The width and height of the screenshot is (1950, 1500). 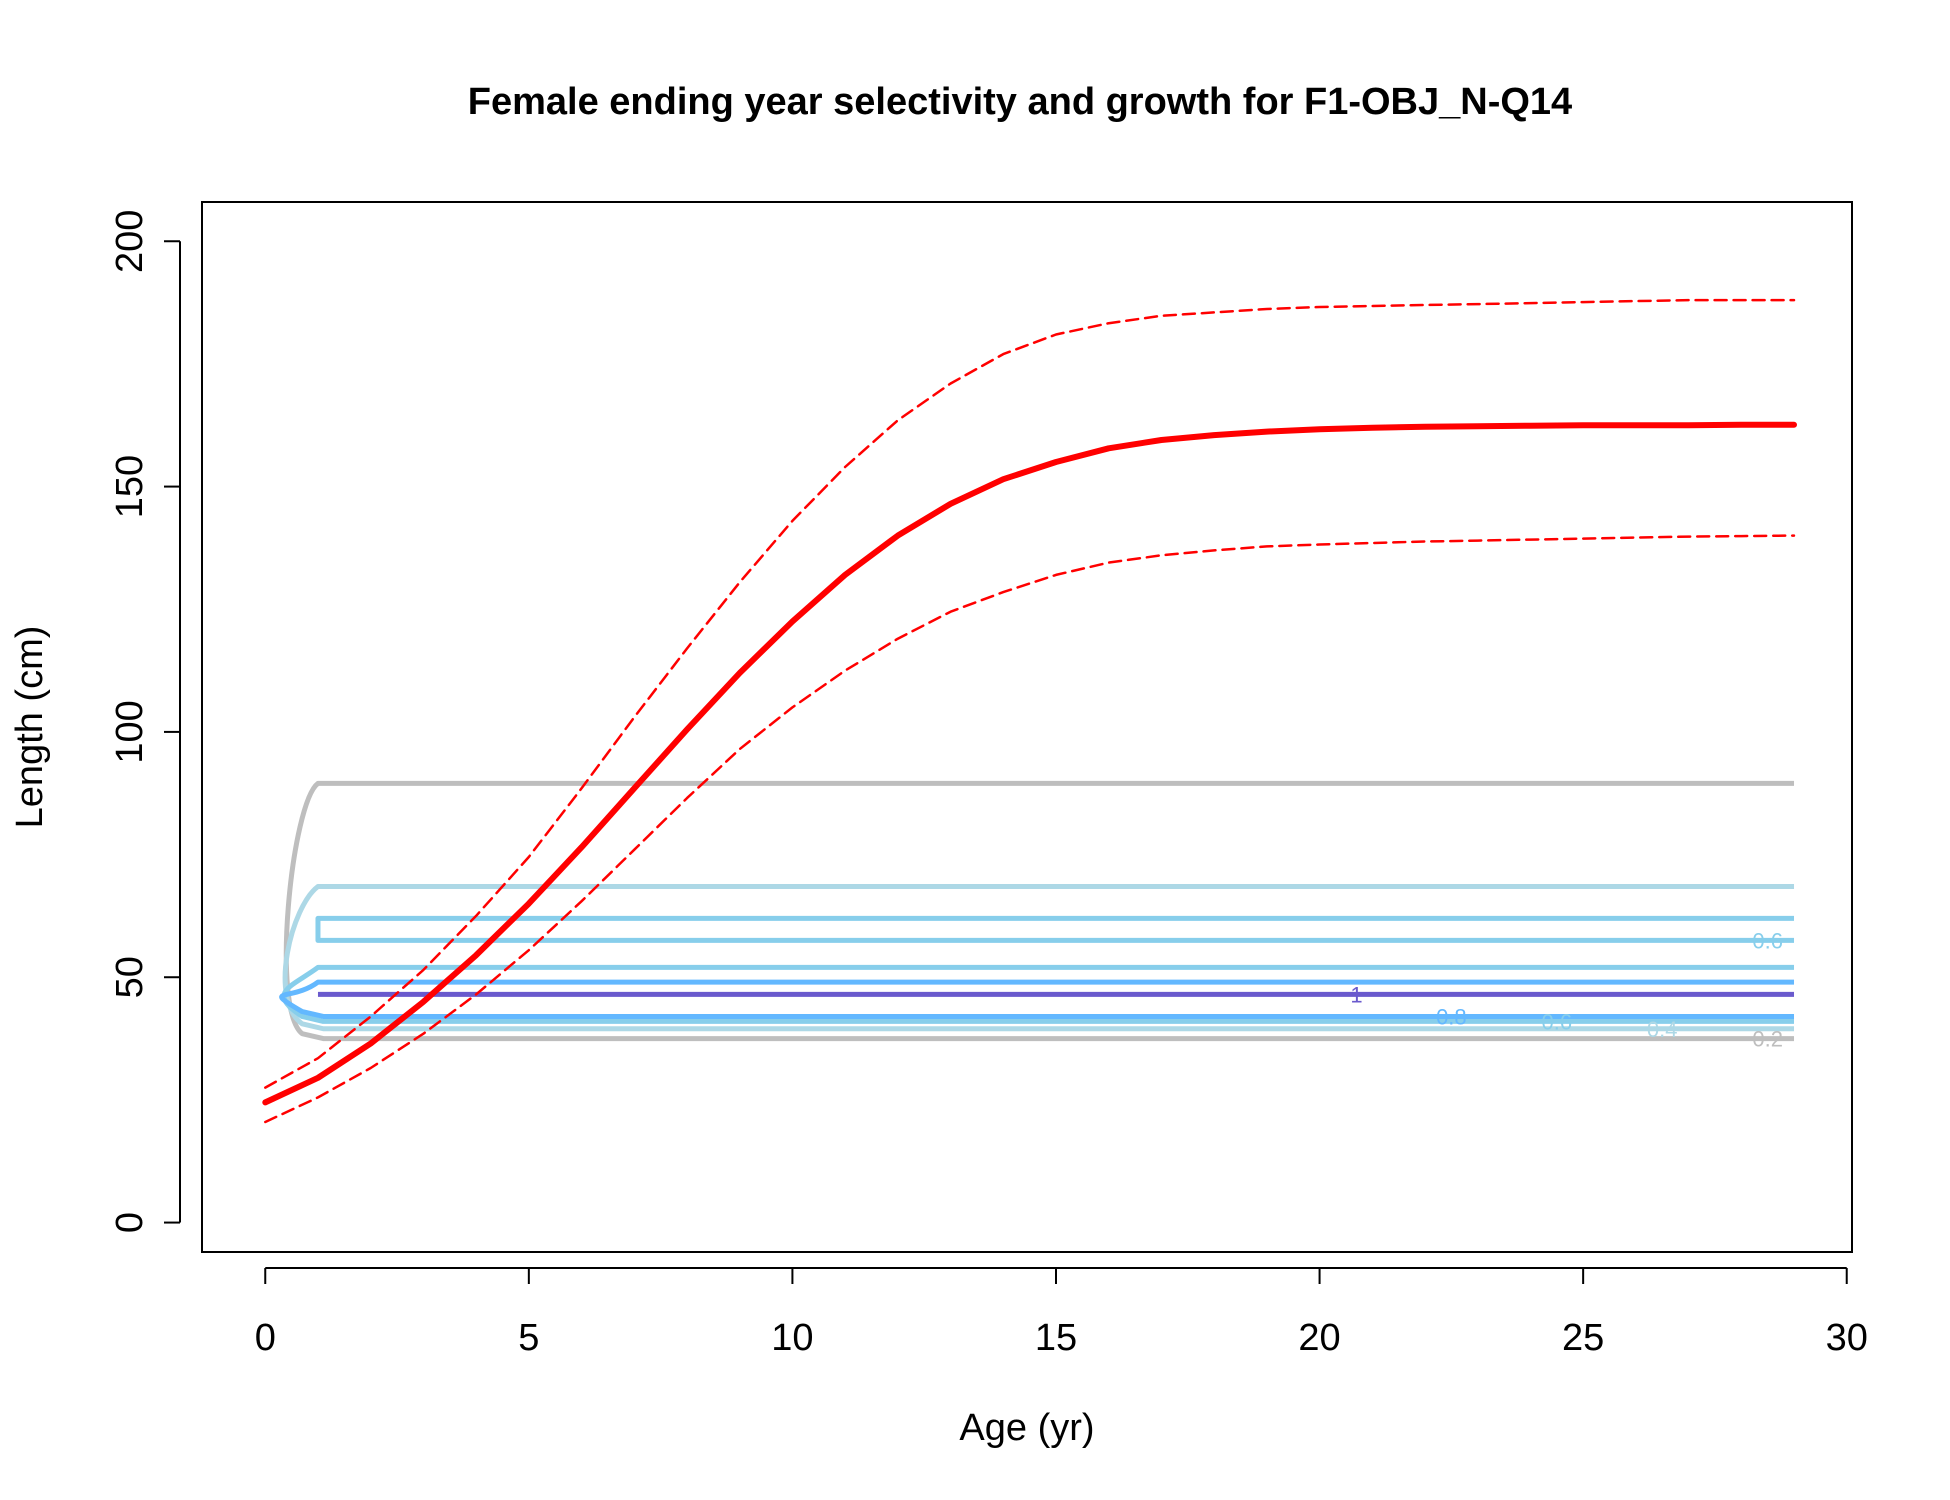 What do you see at coordinates (30, 727) in the screenshot?
I see `y-axis-title: Length (cm)` at bounding box center [30, 727].